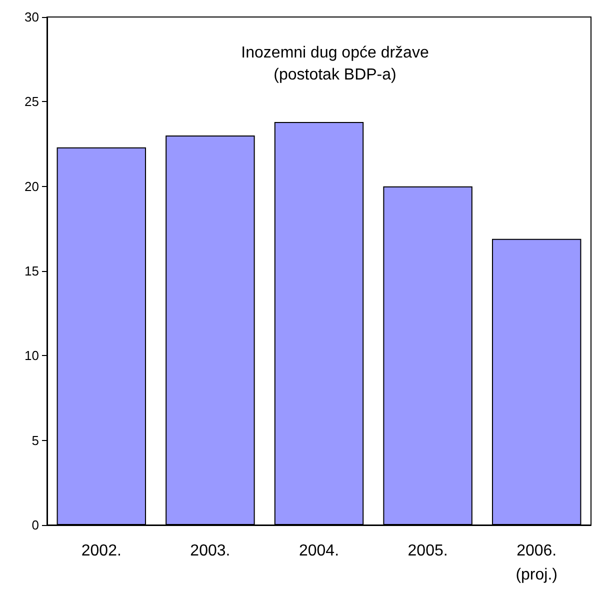  Describe the element at coordinates (101, 551) in the screenshot. I see `x-tick-label: 2002.` at that location.